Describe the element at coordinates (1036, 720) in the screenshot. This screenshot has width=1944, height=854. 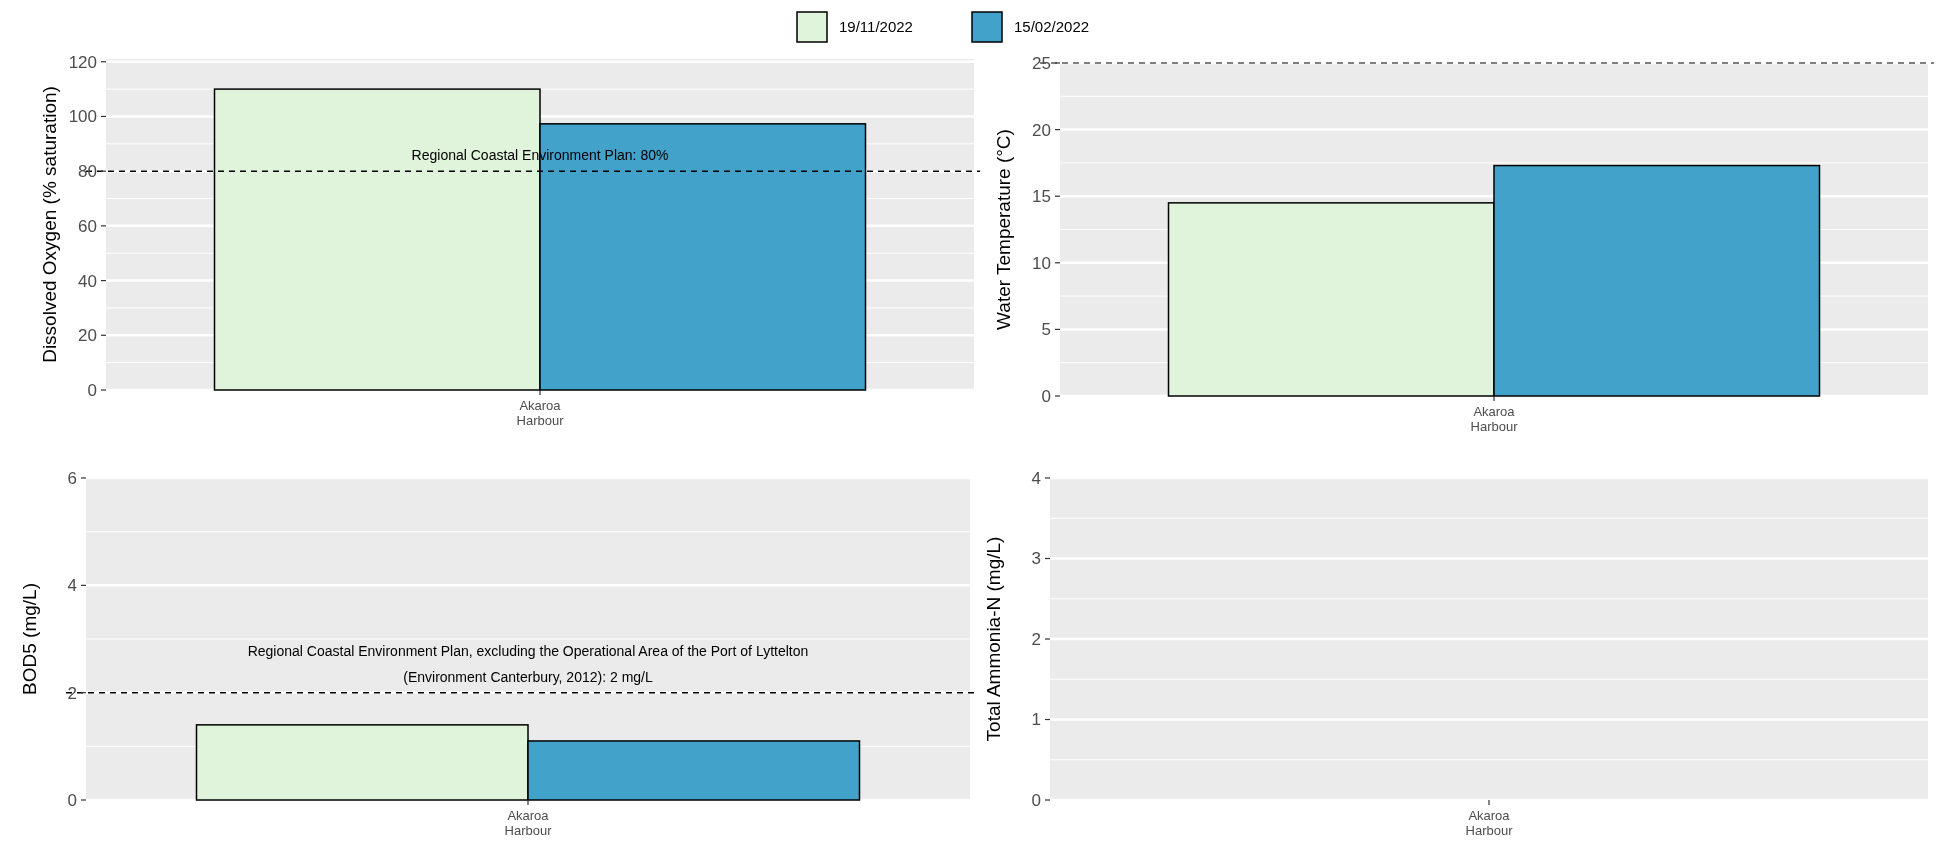
I see `y-tick-label: 1` at that location.